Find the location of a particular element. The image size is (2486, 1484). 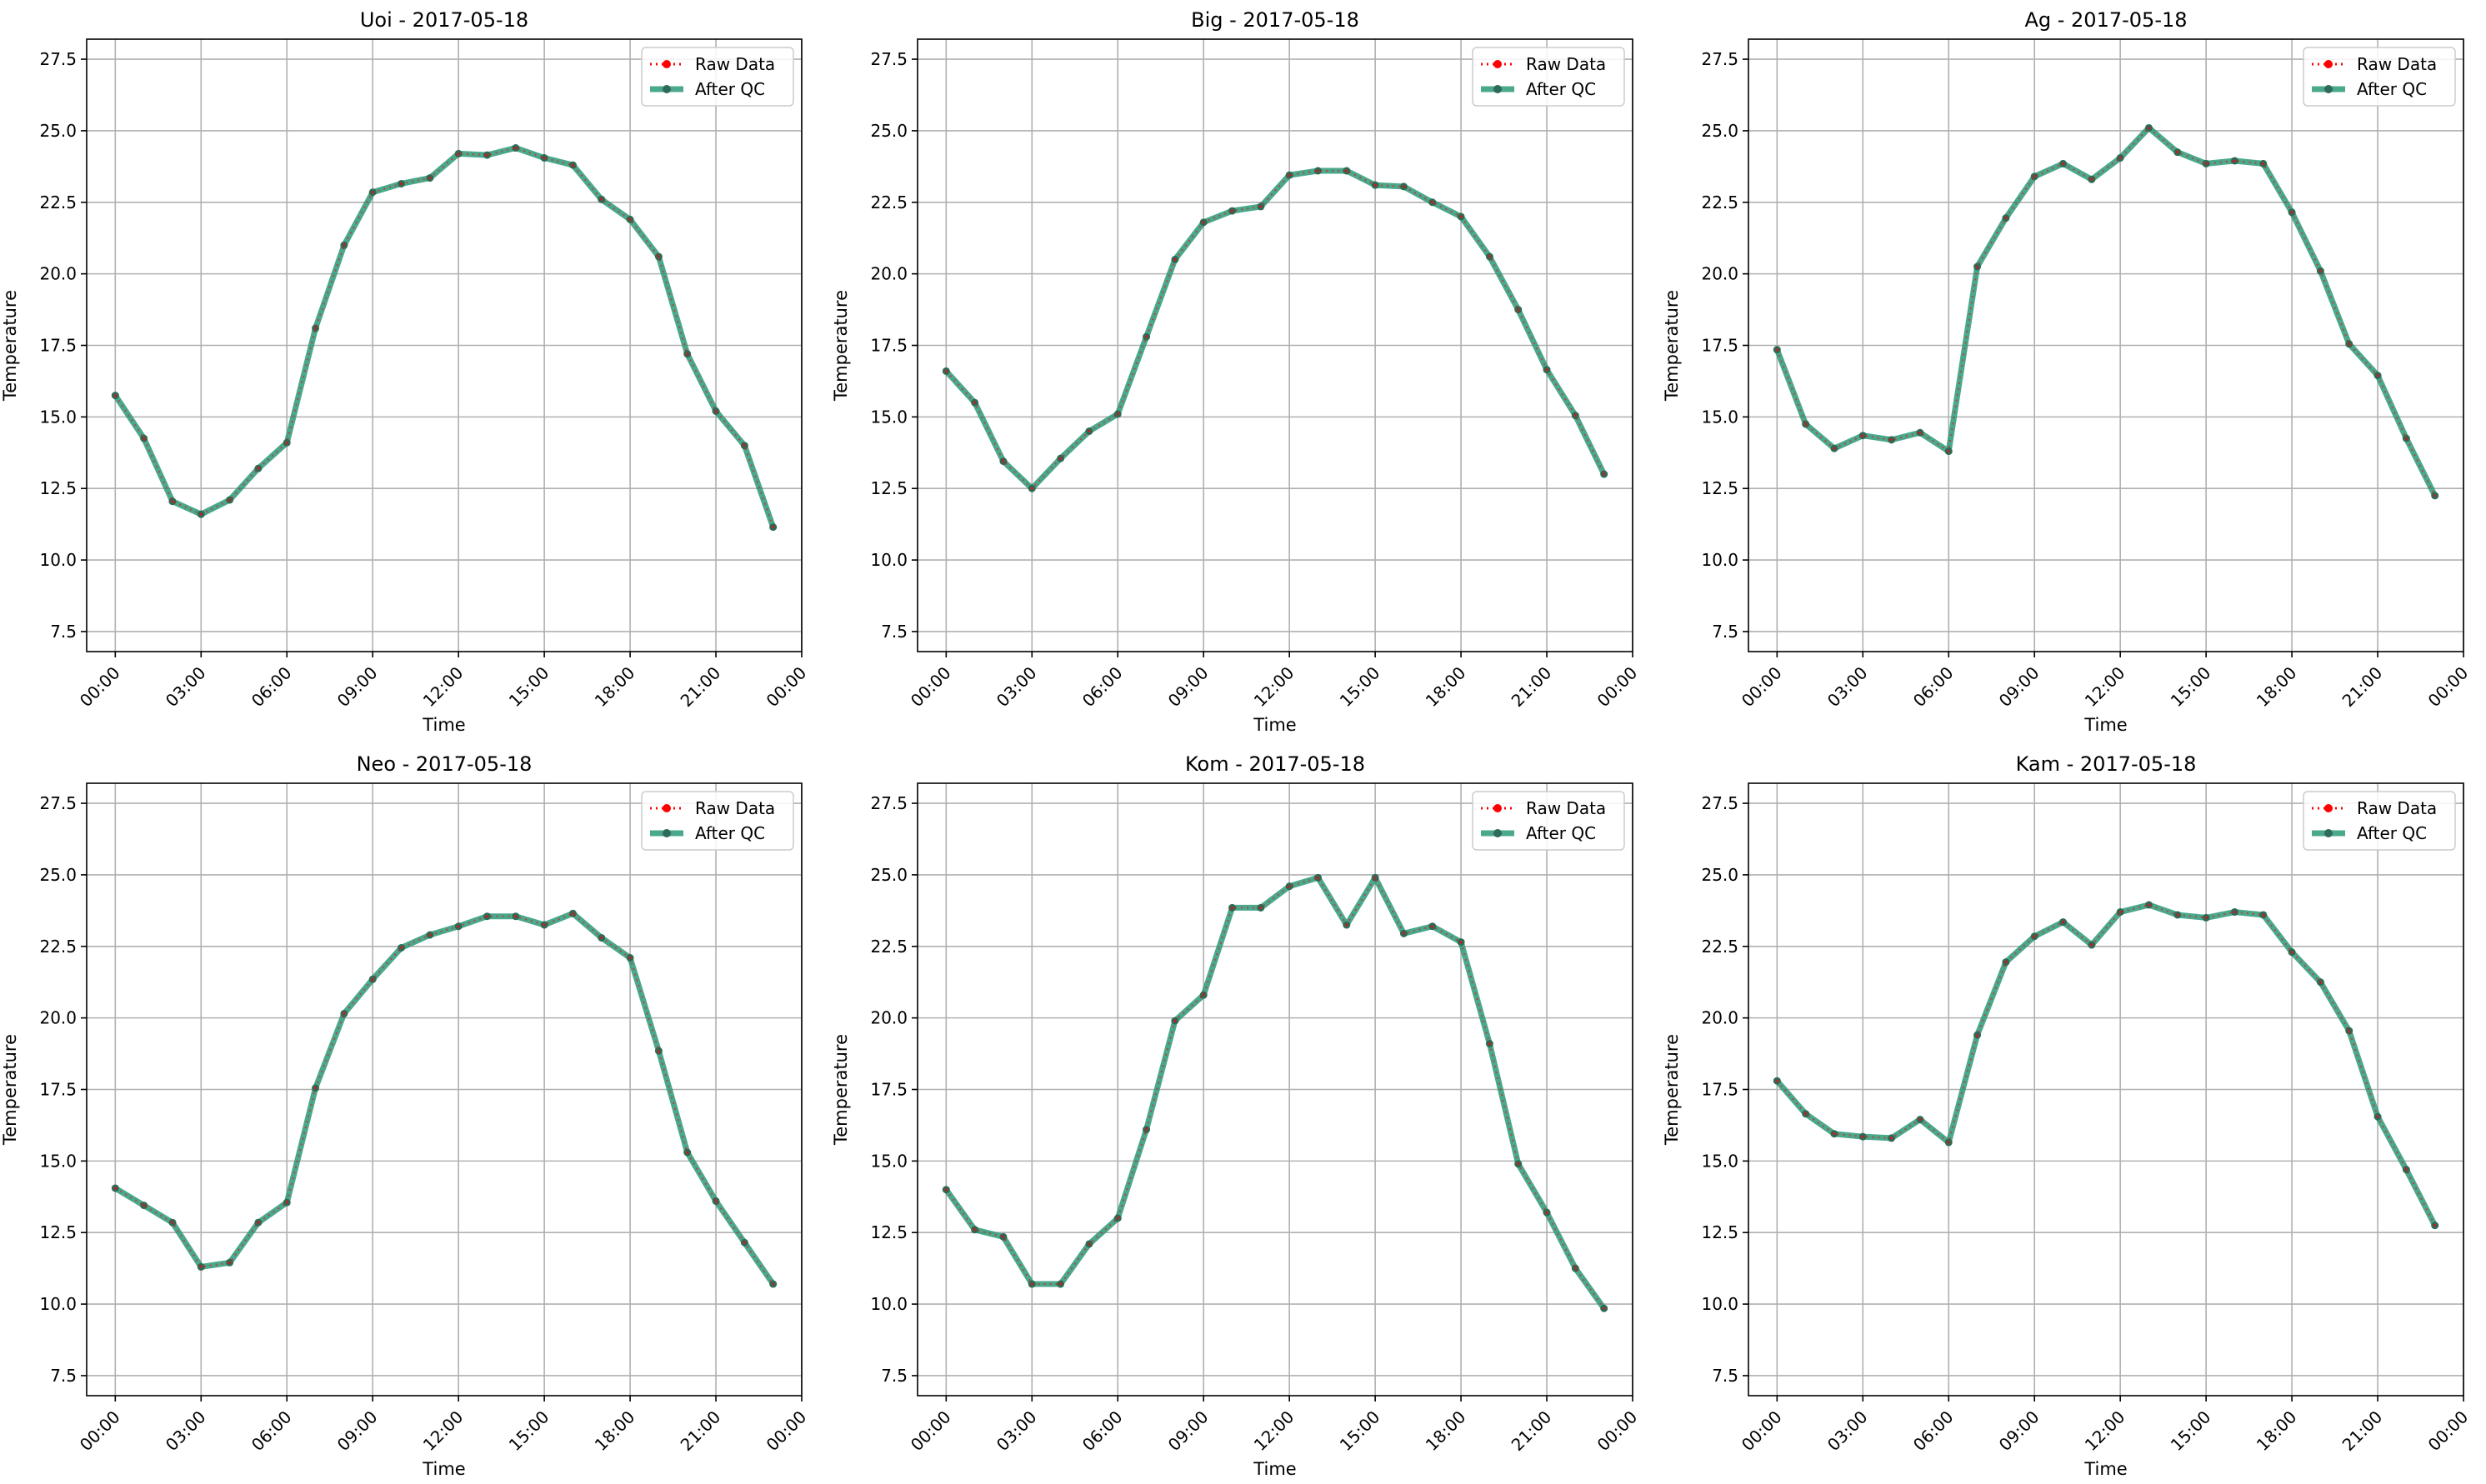

axes-frame is located at coordinates (444, 345).